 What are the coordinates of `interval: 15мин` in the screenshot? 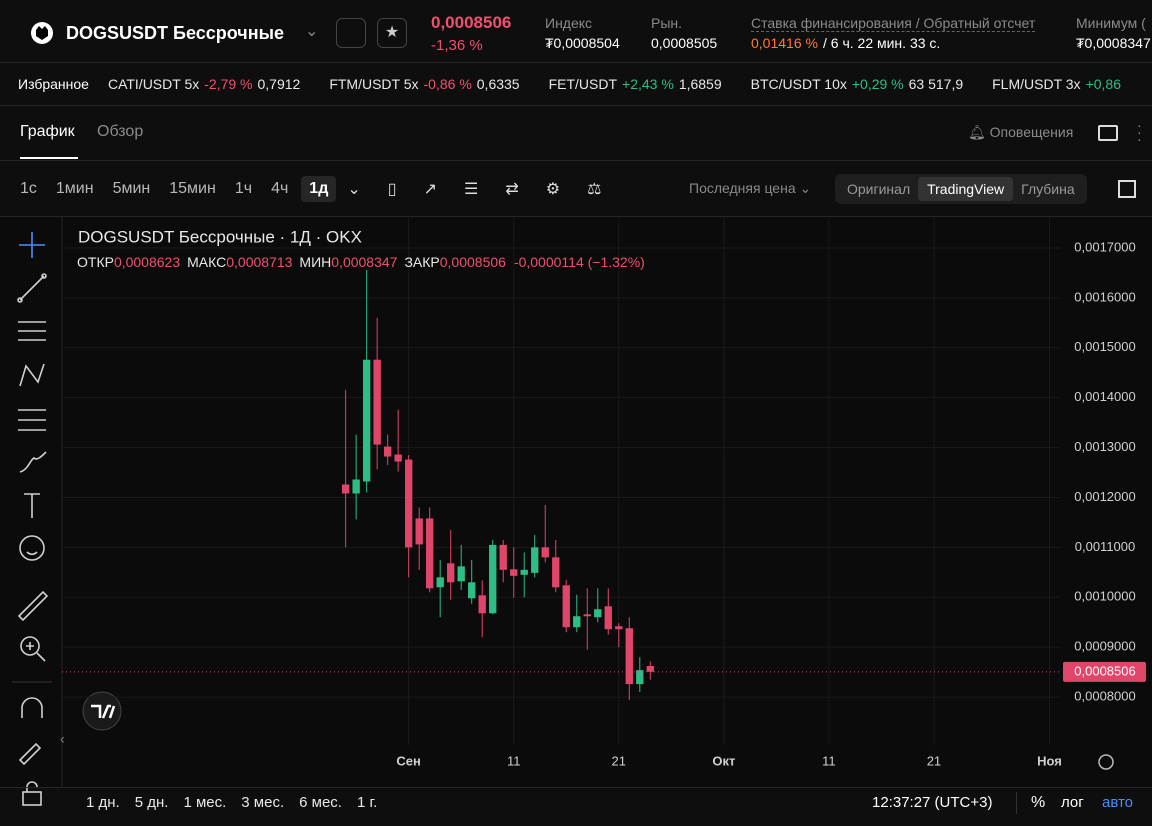 It's located at (192, 188).